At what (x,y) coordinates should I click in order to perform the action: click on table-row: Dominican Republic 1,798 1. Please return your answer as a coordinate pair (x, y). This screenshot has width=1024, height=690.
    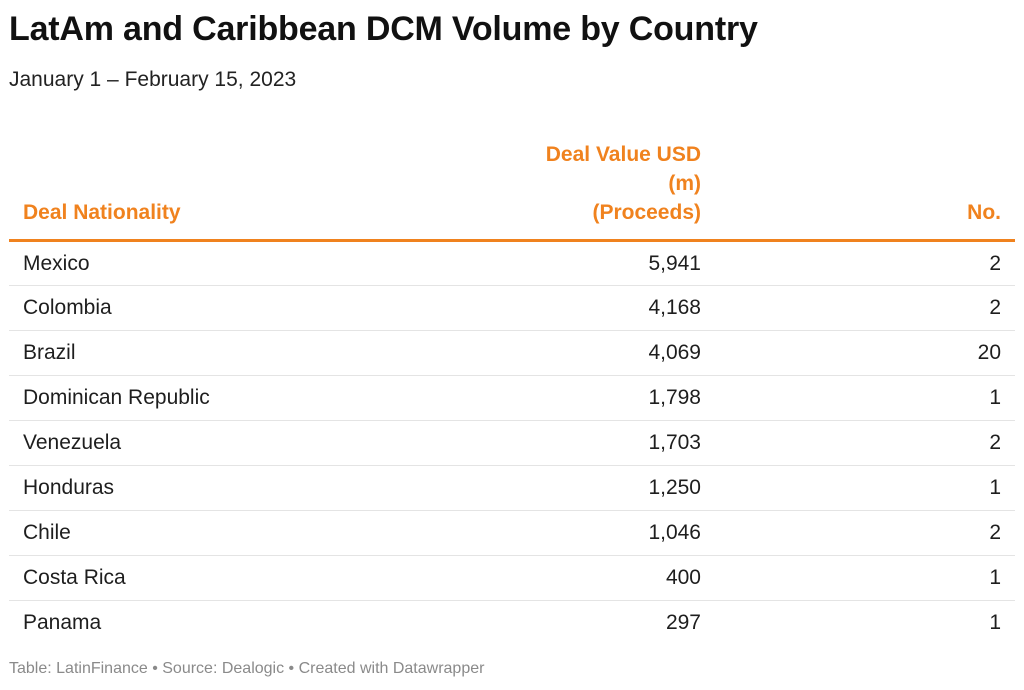
    Looking at the image, I should click on (512, 398).